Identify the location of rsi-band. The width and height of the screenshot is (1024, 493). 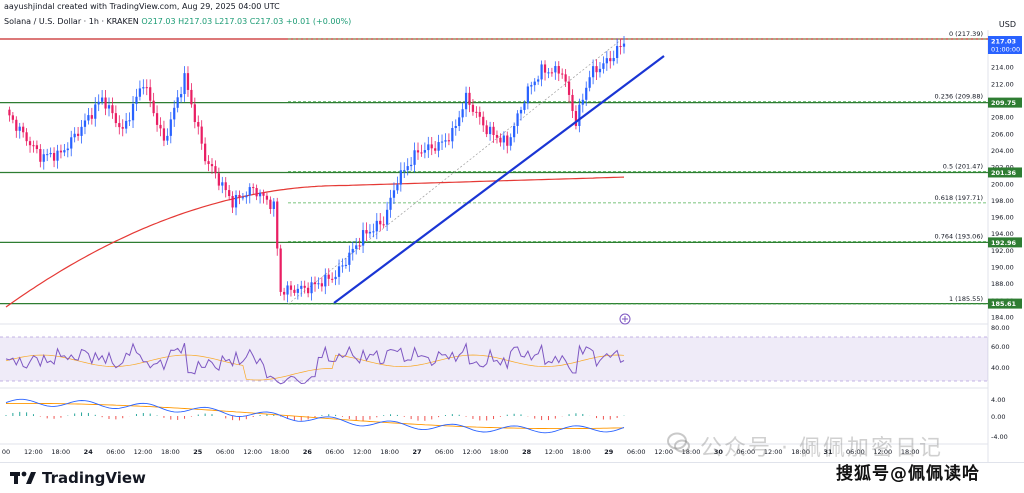
(494, 359).